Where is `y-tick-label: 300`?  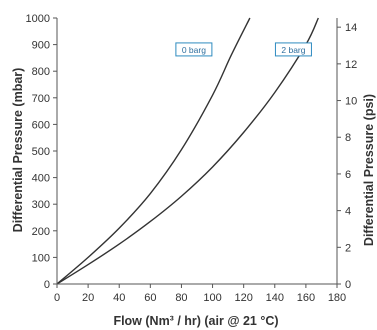
y-tick-label: 300 is located at coordinates (41, 205).